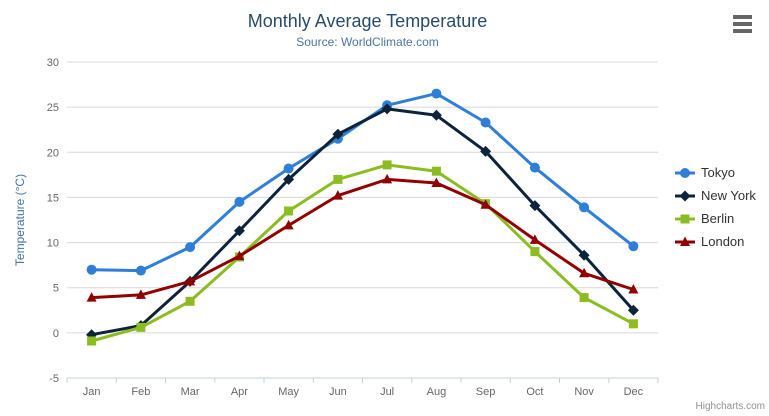 Image resolution: width=769 pixels, height=416 pixels. What do you see at coordinates (486, 392) in the screenshot?
I see `x-axis-label: Sep` at bounding box center [486, 392].